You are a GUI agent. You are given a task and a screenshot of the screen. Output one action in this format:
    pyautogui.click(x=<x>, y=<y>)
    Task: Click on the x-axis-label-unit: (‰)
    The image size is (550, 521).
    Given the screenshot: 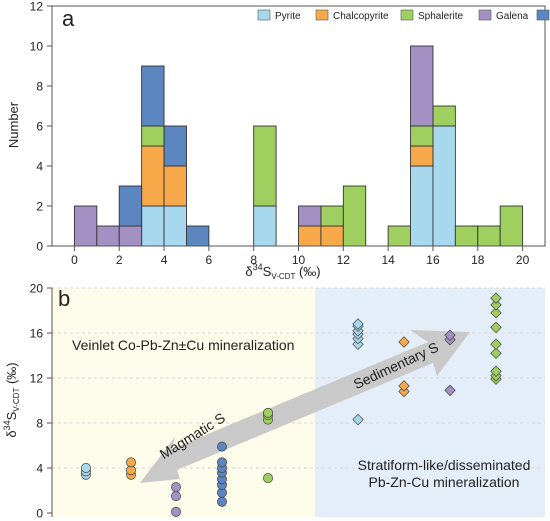 What is the action you would take?
    pyautogui.click(x=307, y=271)
    